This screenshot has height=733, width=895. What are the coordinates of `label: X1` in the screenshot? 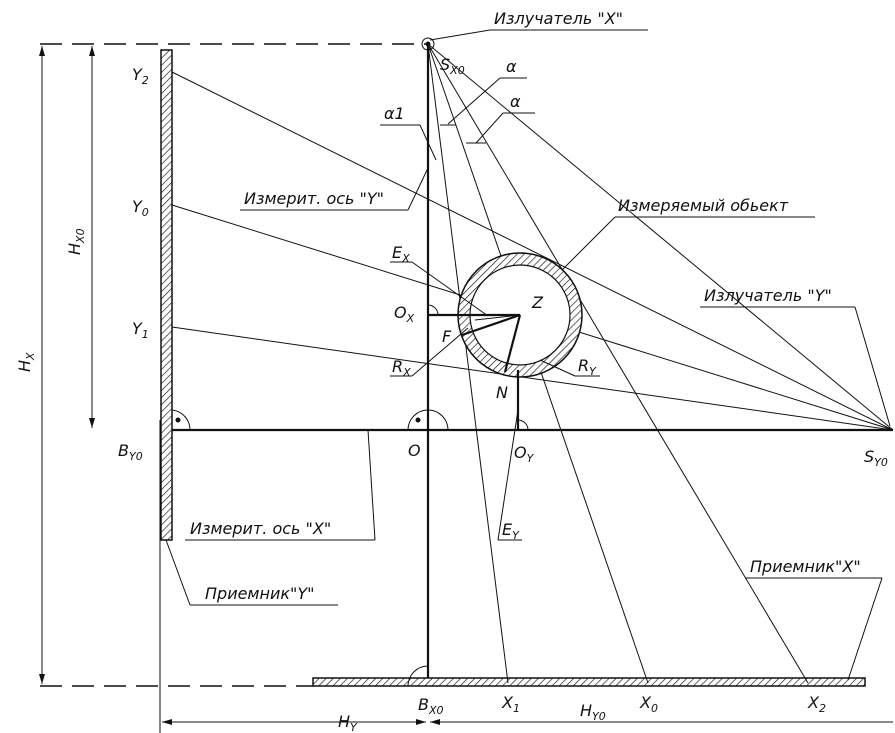 It's located at (510, 704).